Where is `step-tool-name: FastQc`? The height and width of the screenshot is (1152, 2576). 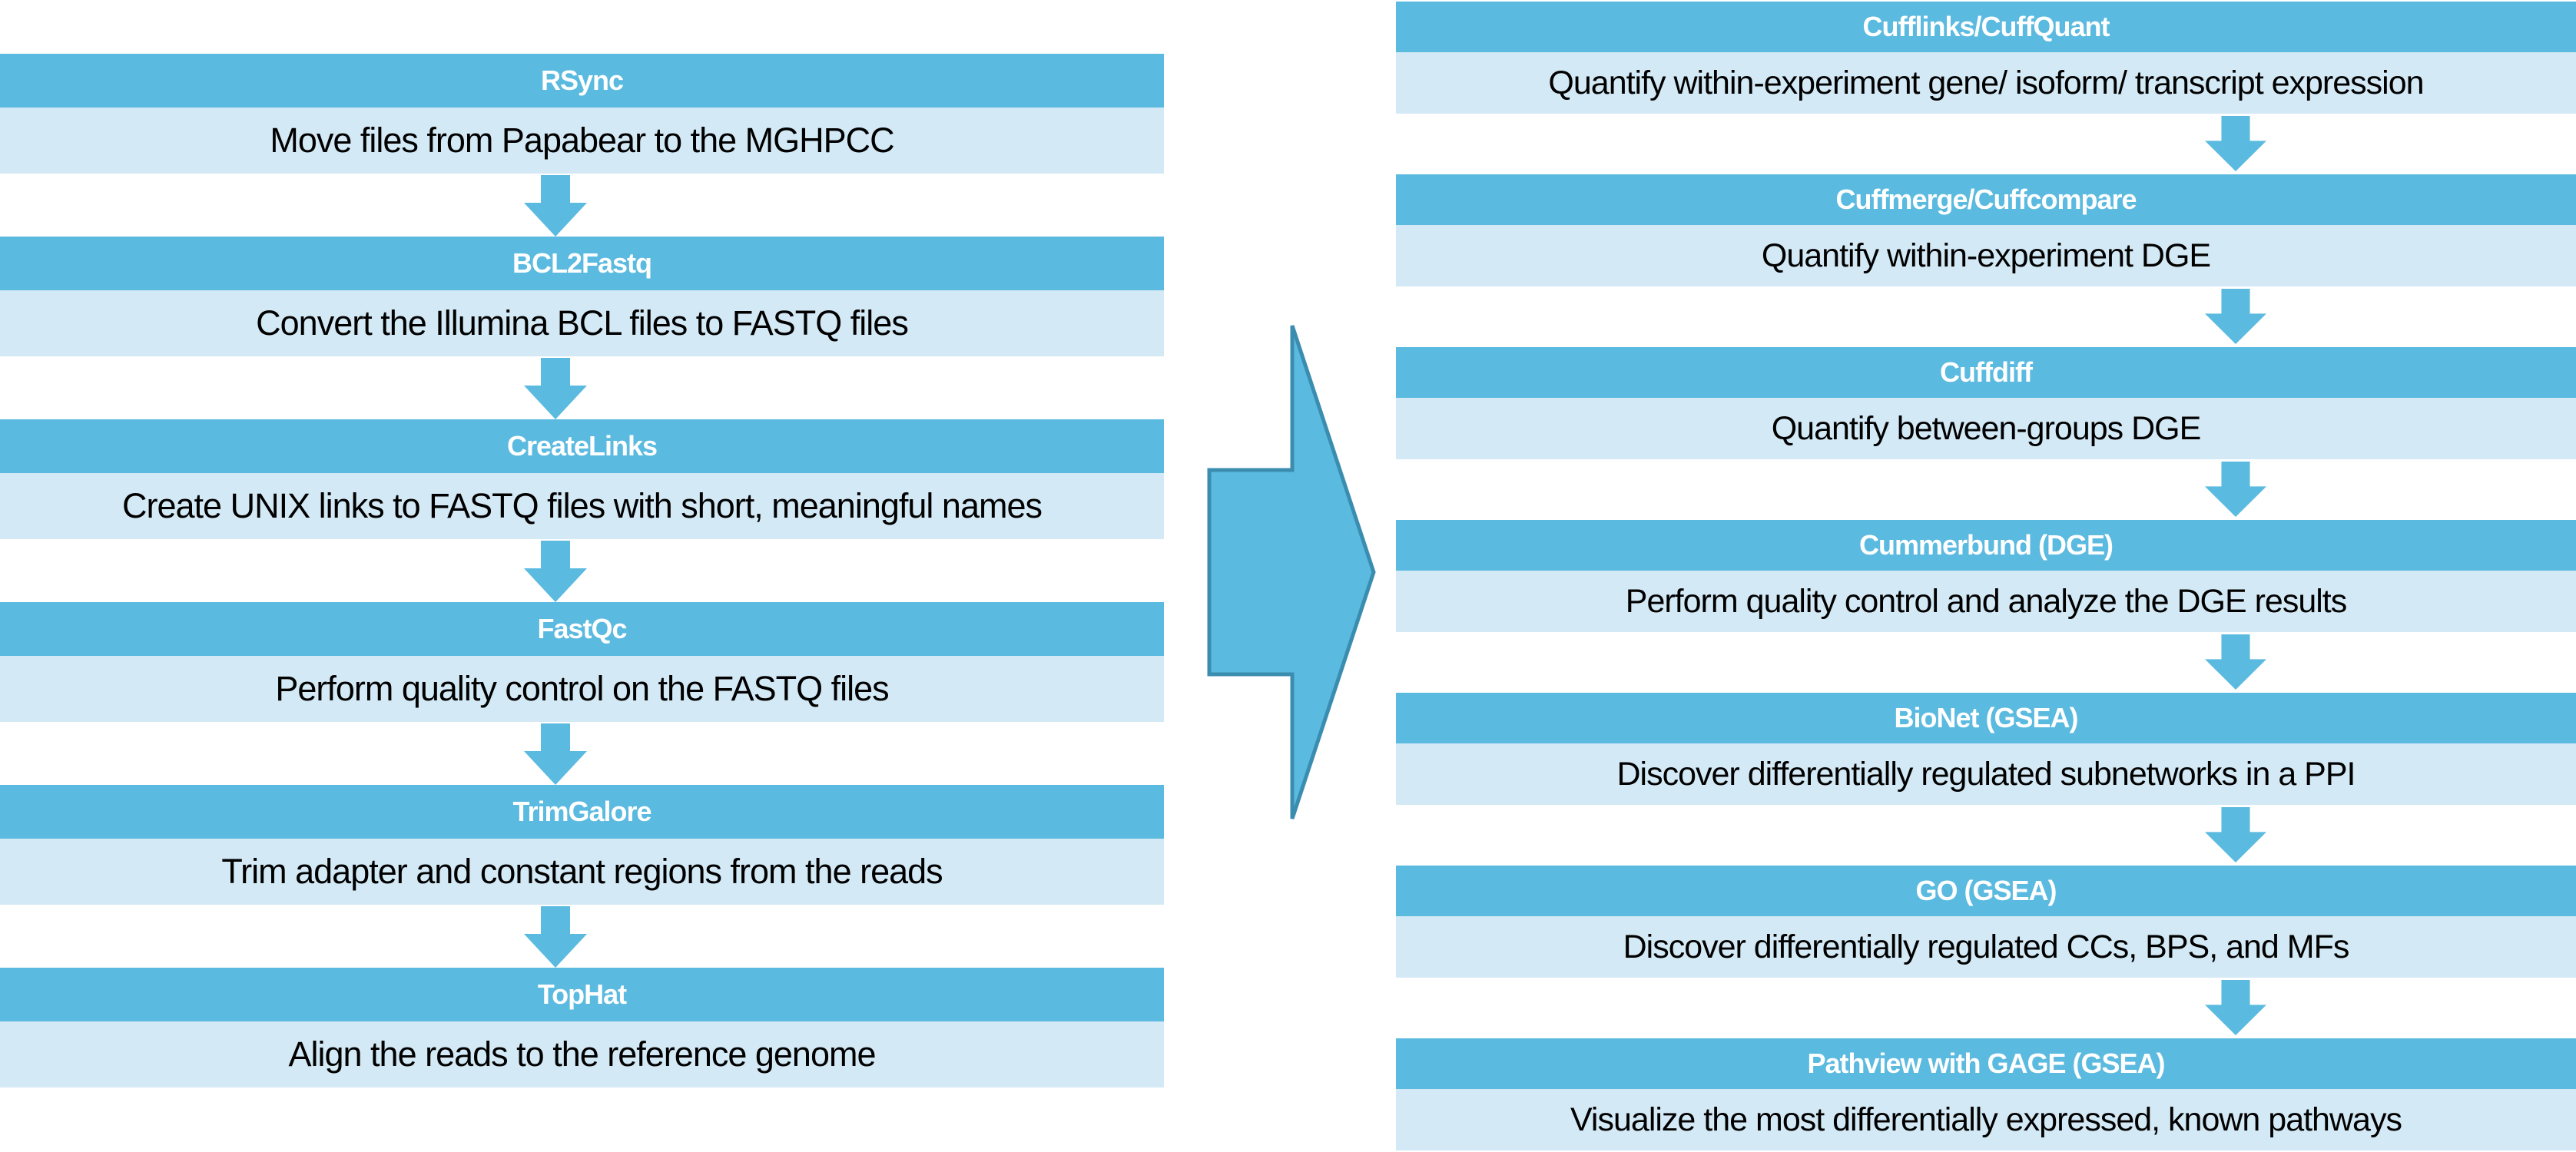 step-tool-name: FastQc is located at coordinates (582, 629).